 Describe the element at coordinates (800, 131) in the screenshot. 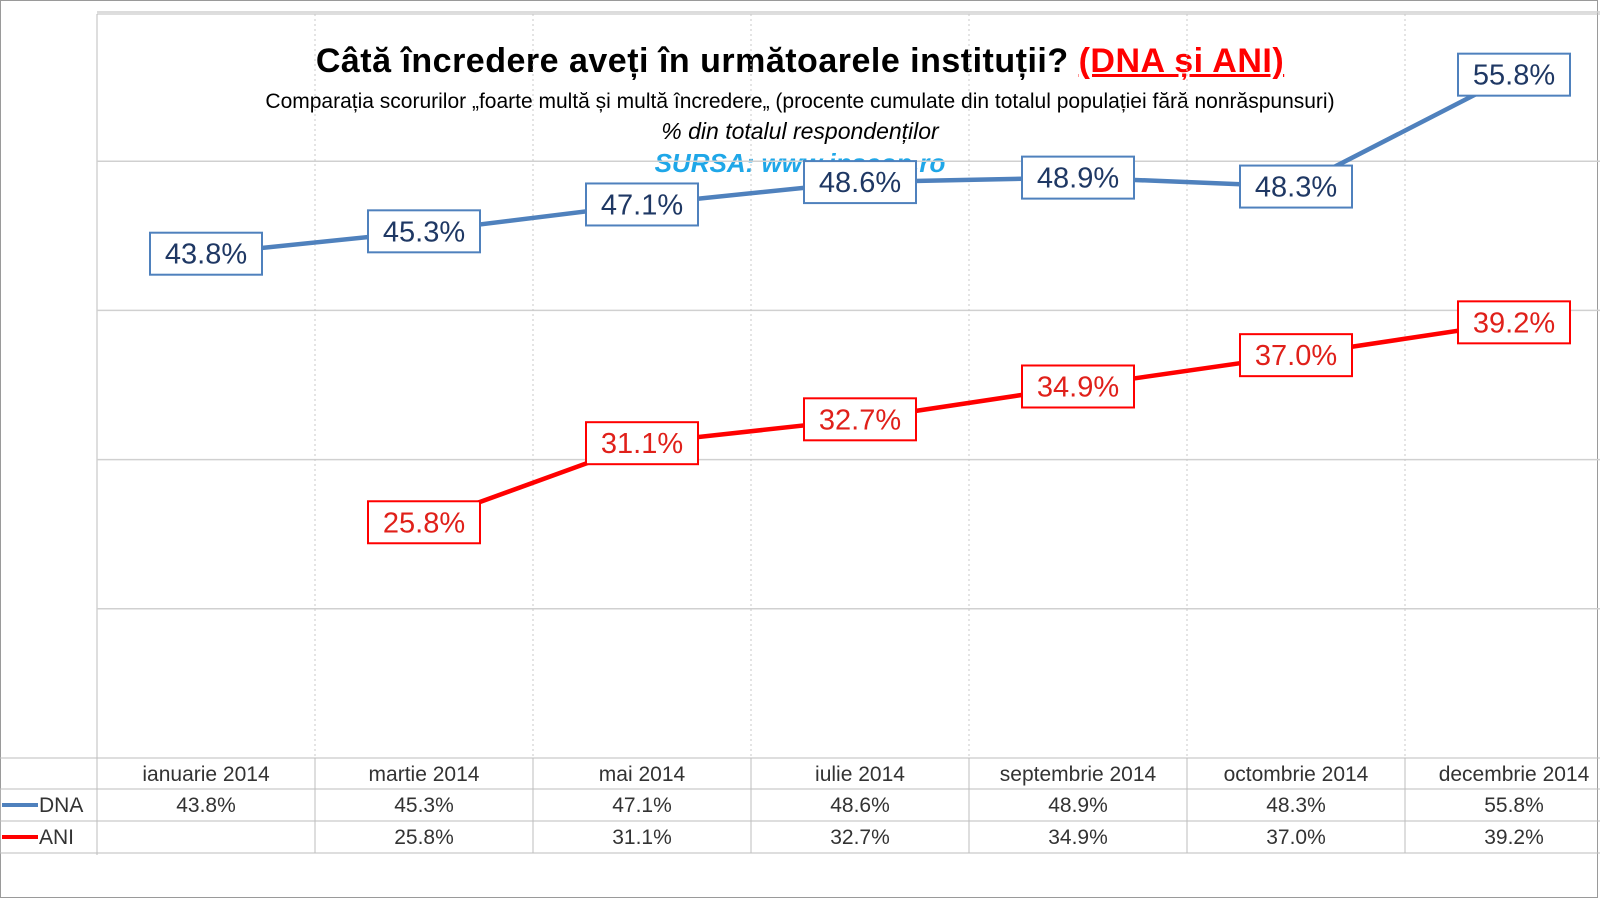

I see `chart-subtitle-units: % din totalul respondenților` at that location.